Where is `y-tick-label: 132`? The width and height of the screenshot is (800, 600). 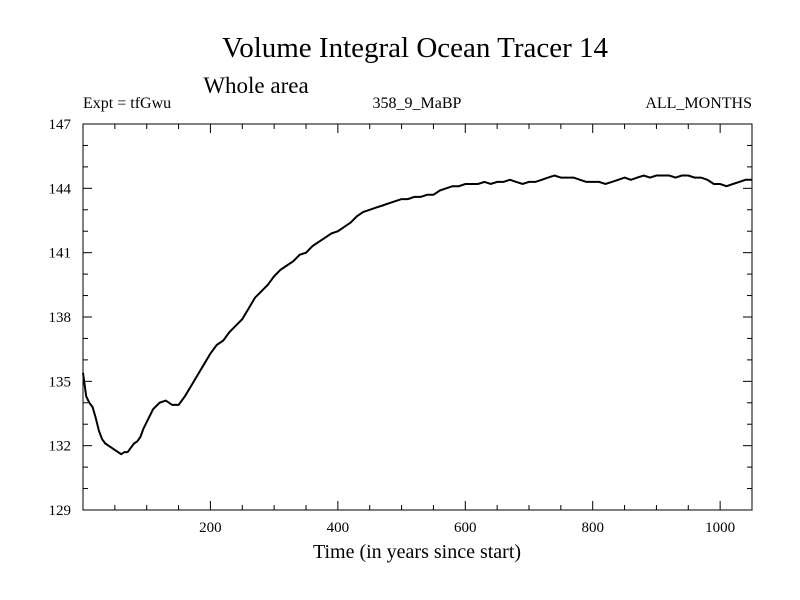
y-tick-label: 132 is located at coordinates (60, 447).